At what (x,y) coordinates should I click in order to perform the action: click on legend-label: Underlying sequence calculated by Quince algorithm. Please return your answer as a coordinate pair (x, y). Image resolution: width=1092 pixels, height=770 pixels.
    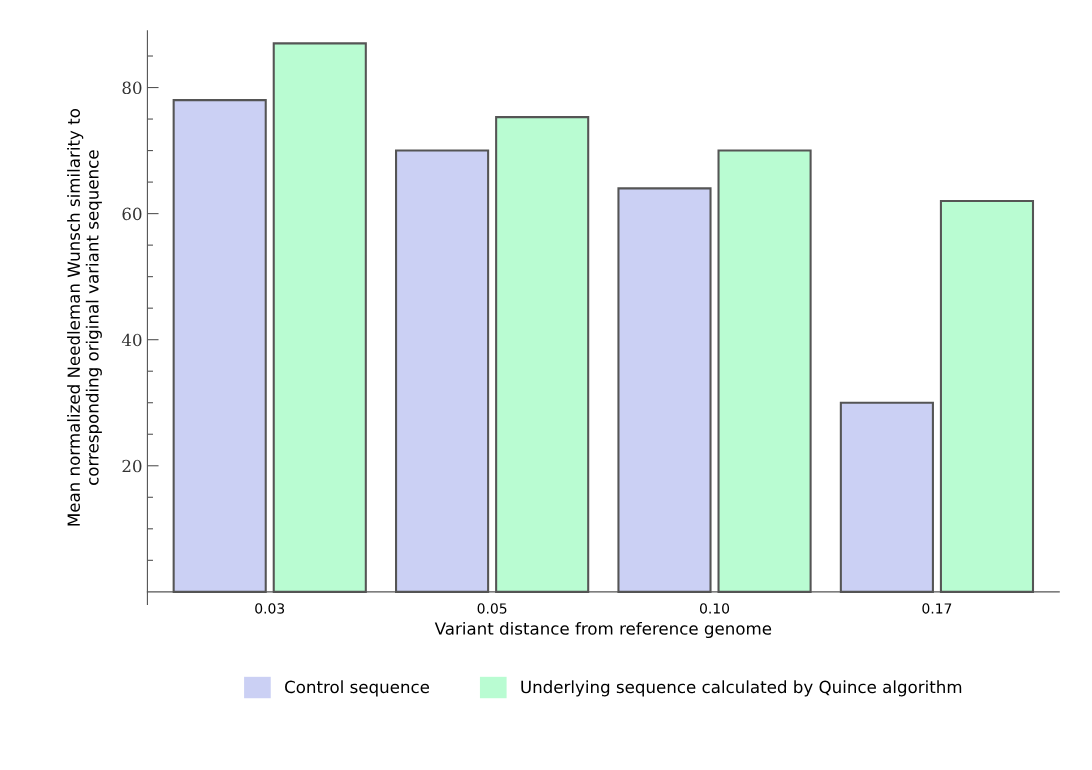
    Looking at the image, I should click on (741, 688).